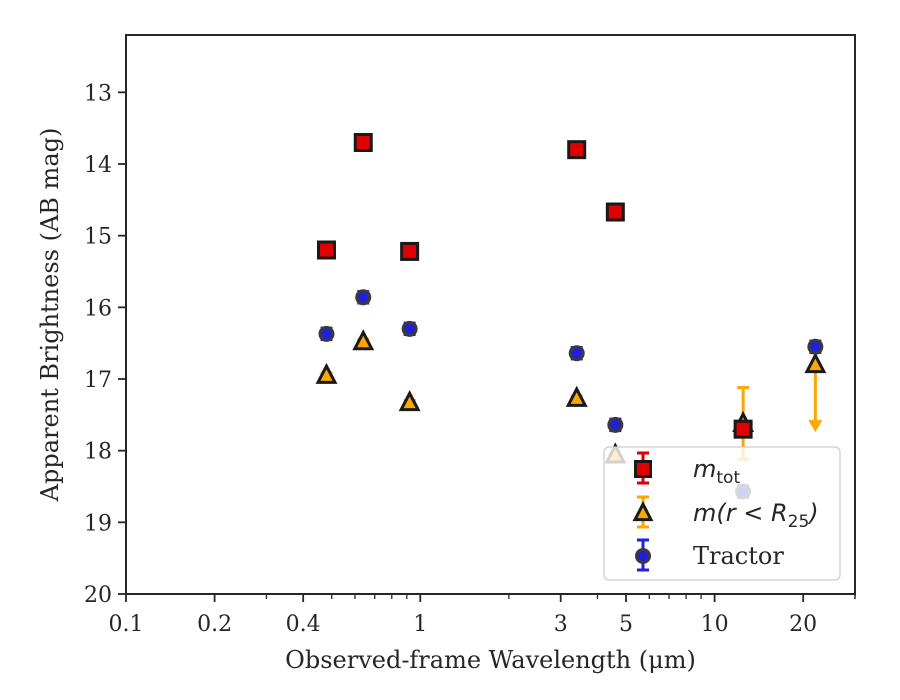  I want to click on y-tick-label: 13, so click(98, 93).